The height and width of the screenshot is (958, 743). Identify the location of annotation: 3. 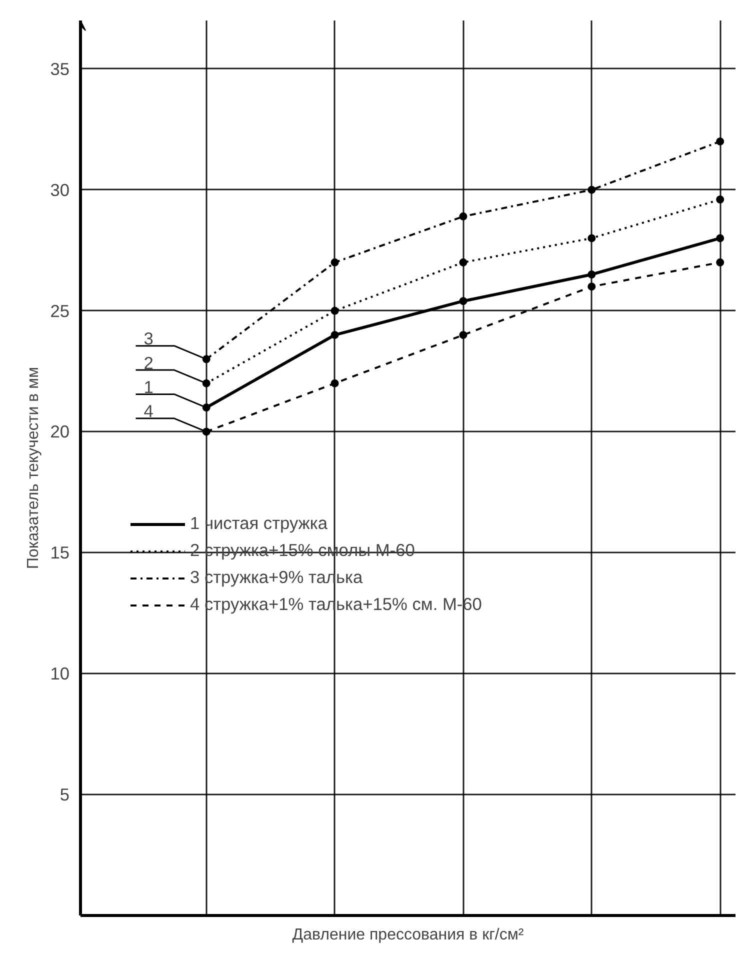
(149, 338).